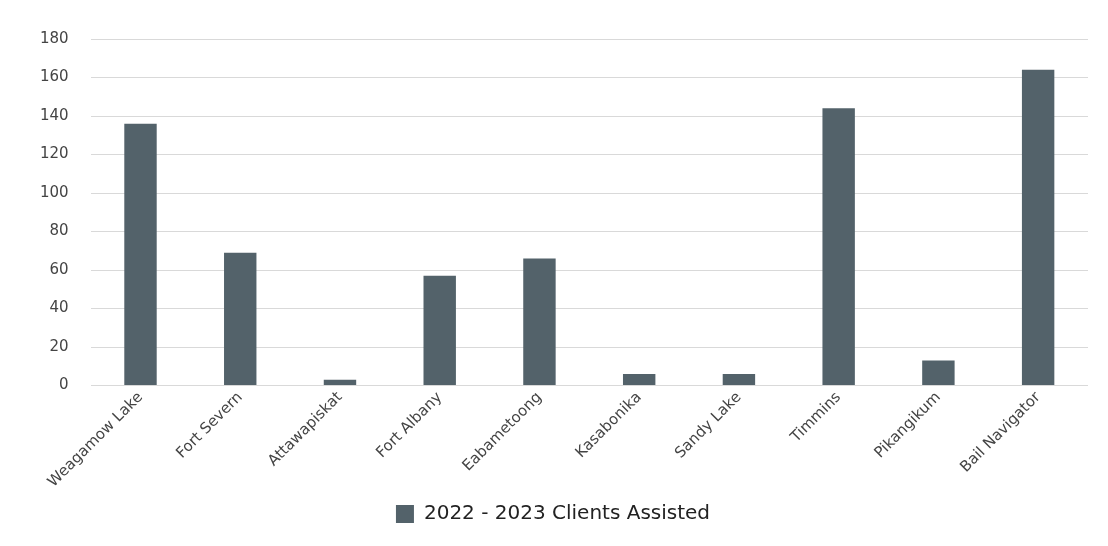  What do you see at coordinates (59, 230) in the screenshot?
I see `y-tick-label: 80` at bounding box center [59, 230].